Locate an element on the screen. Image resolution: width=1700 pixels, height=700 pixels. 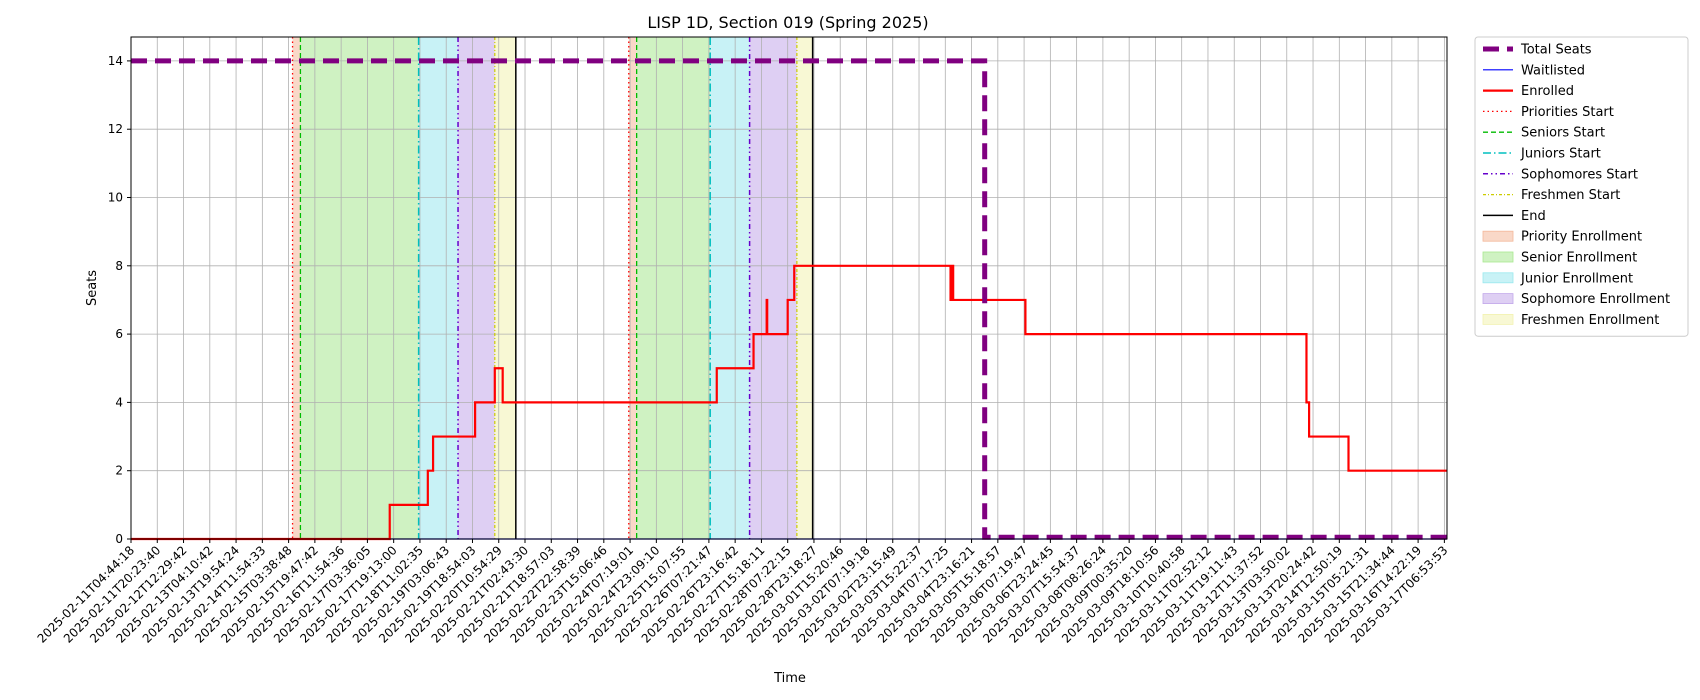
y-axis-ticks: 0 2 4 6 8 10 12 14 is located at coordinates (119, 300).